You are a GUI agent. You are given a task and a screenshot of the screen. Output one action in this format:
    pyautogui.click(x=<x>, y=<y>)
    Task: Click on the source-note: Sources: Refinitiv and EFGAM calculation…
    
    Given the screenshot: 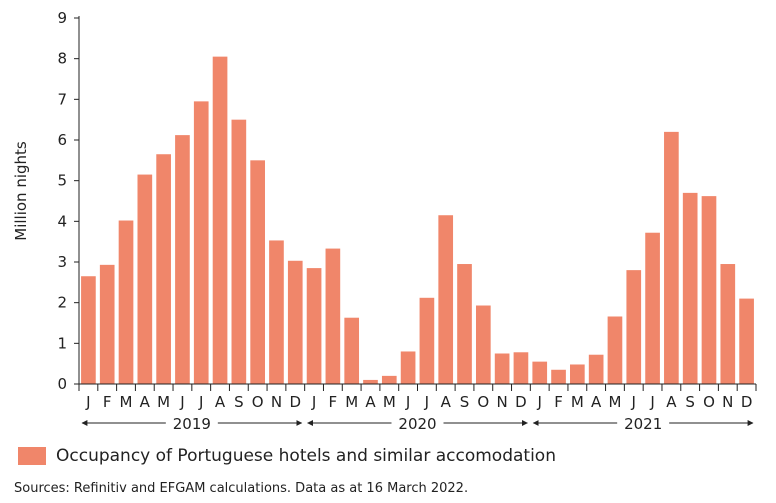 What is the action you would take?
    pyautogui.click(x=241, y=488)
    